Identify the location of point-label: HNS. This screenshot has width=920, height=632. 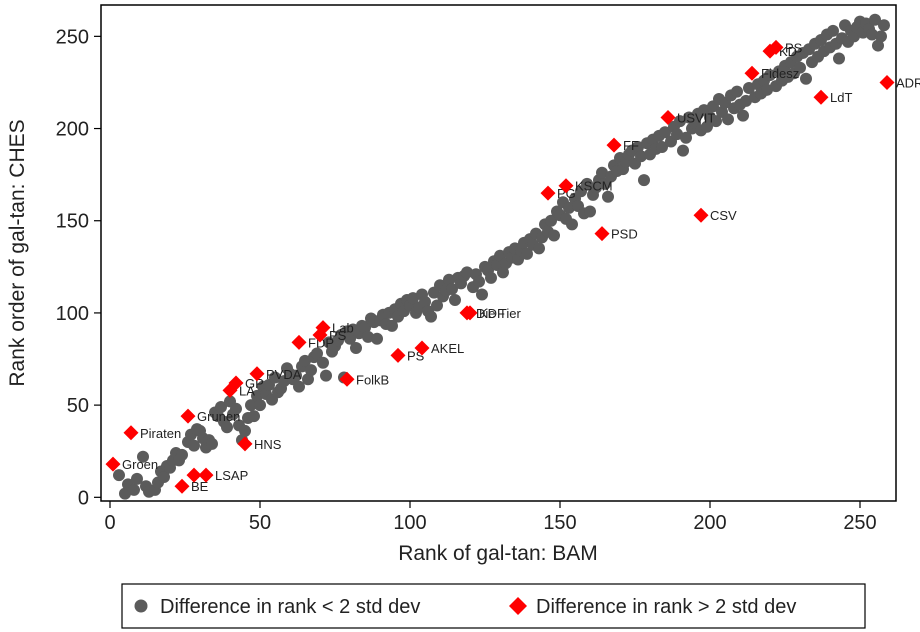
(268, 444).